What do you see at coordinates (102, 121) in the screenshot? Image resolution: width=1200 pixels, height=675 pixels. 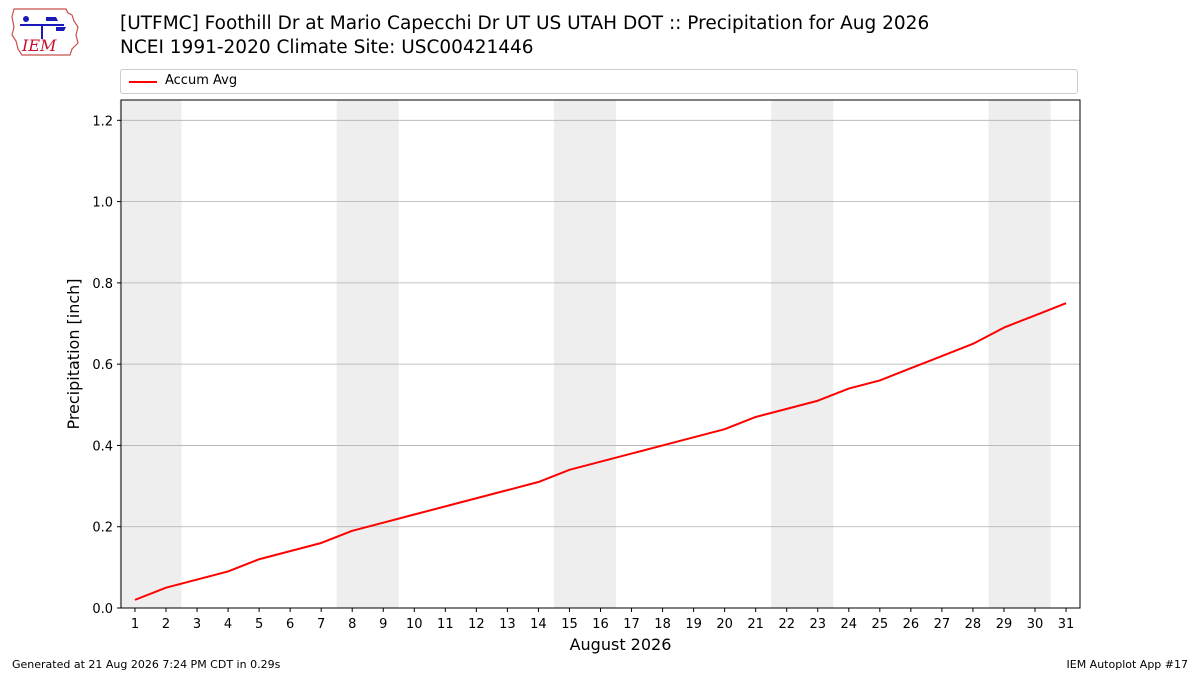 I see `y-tick-label: 1.2` at bounding box center [102, 121].